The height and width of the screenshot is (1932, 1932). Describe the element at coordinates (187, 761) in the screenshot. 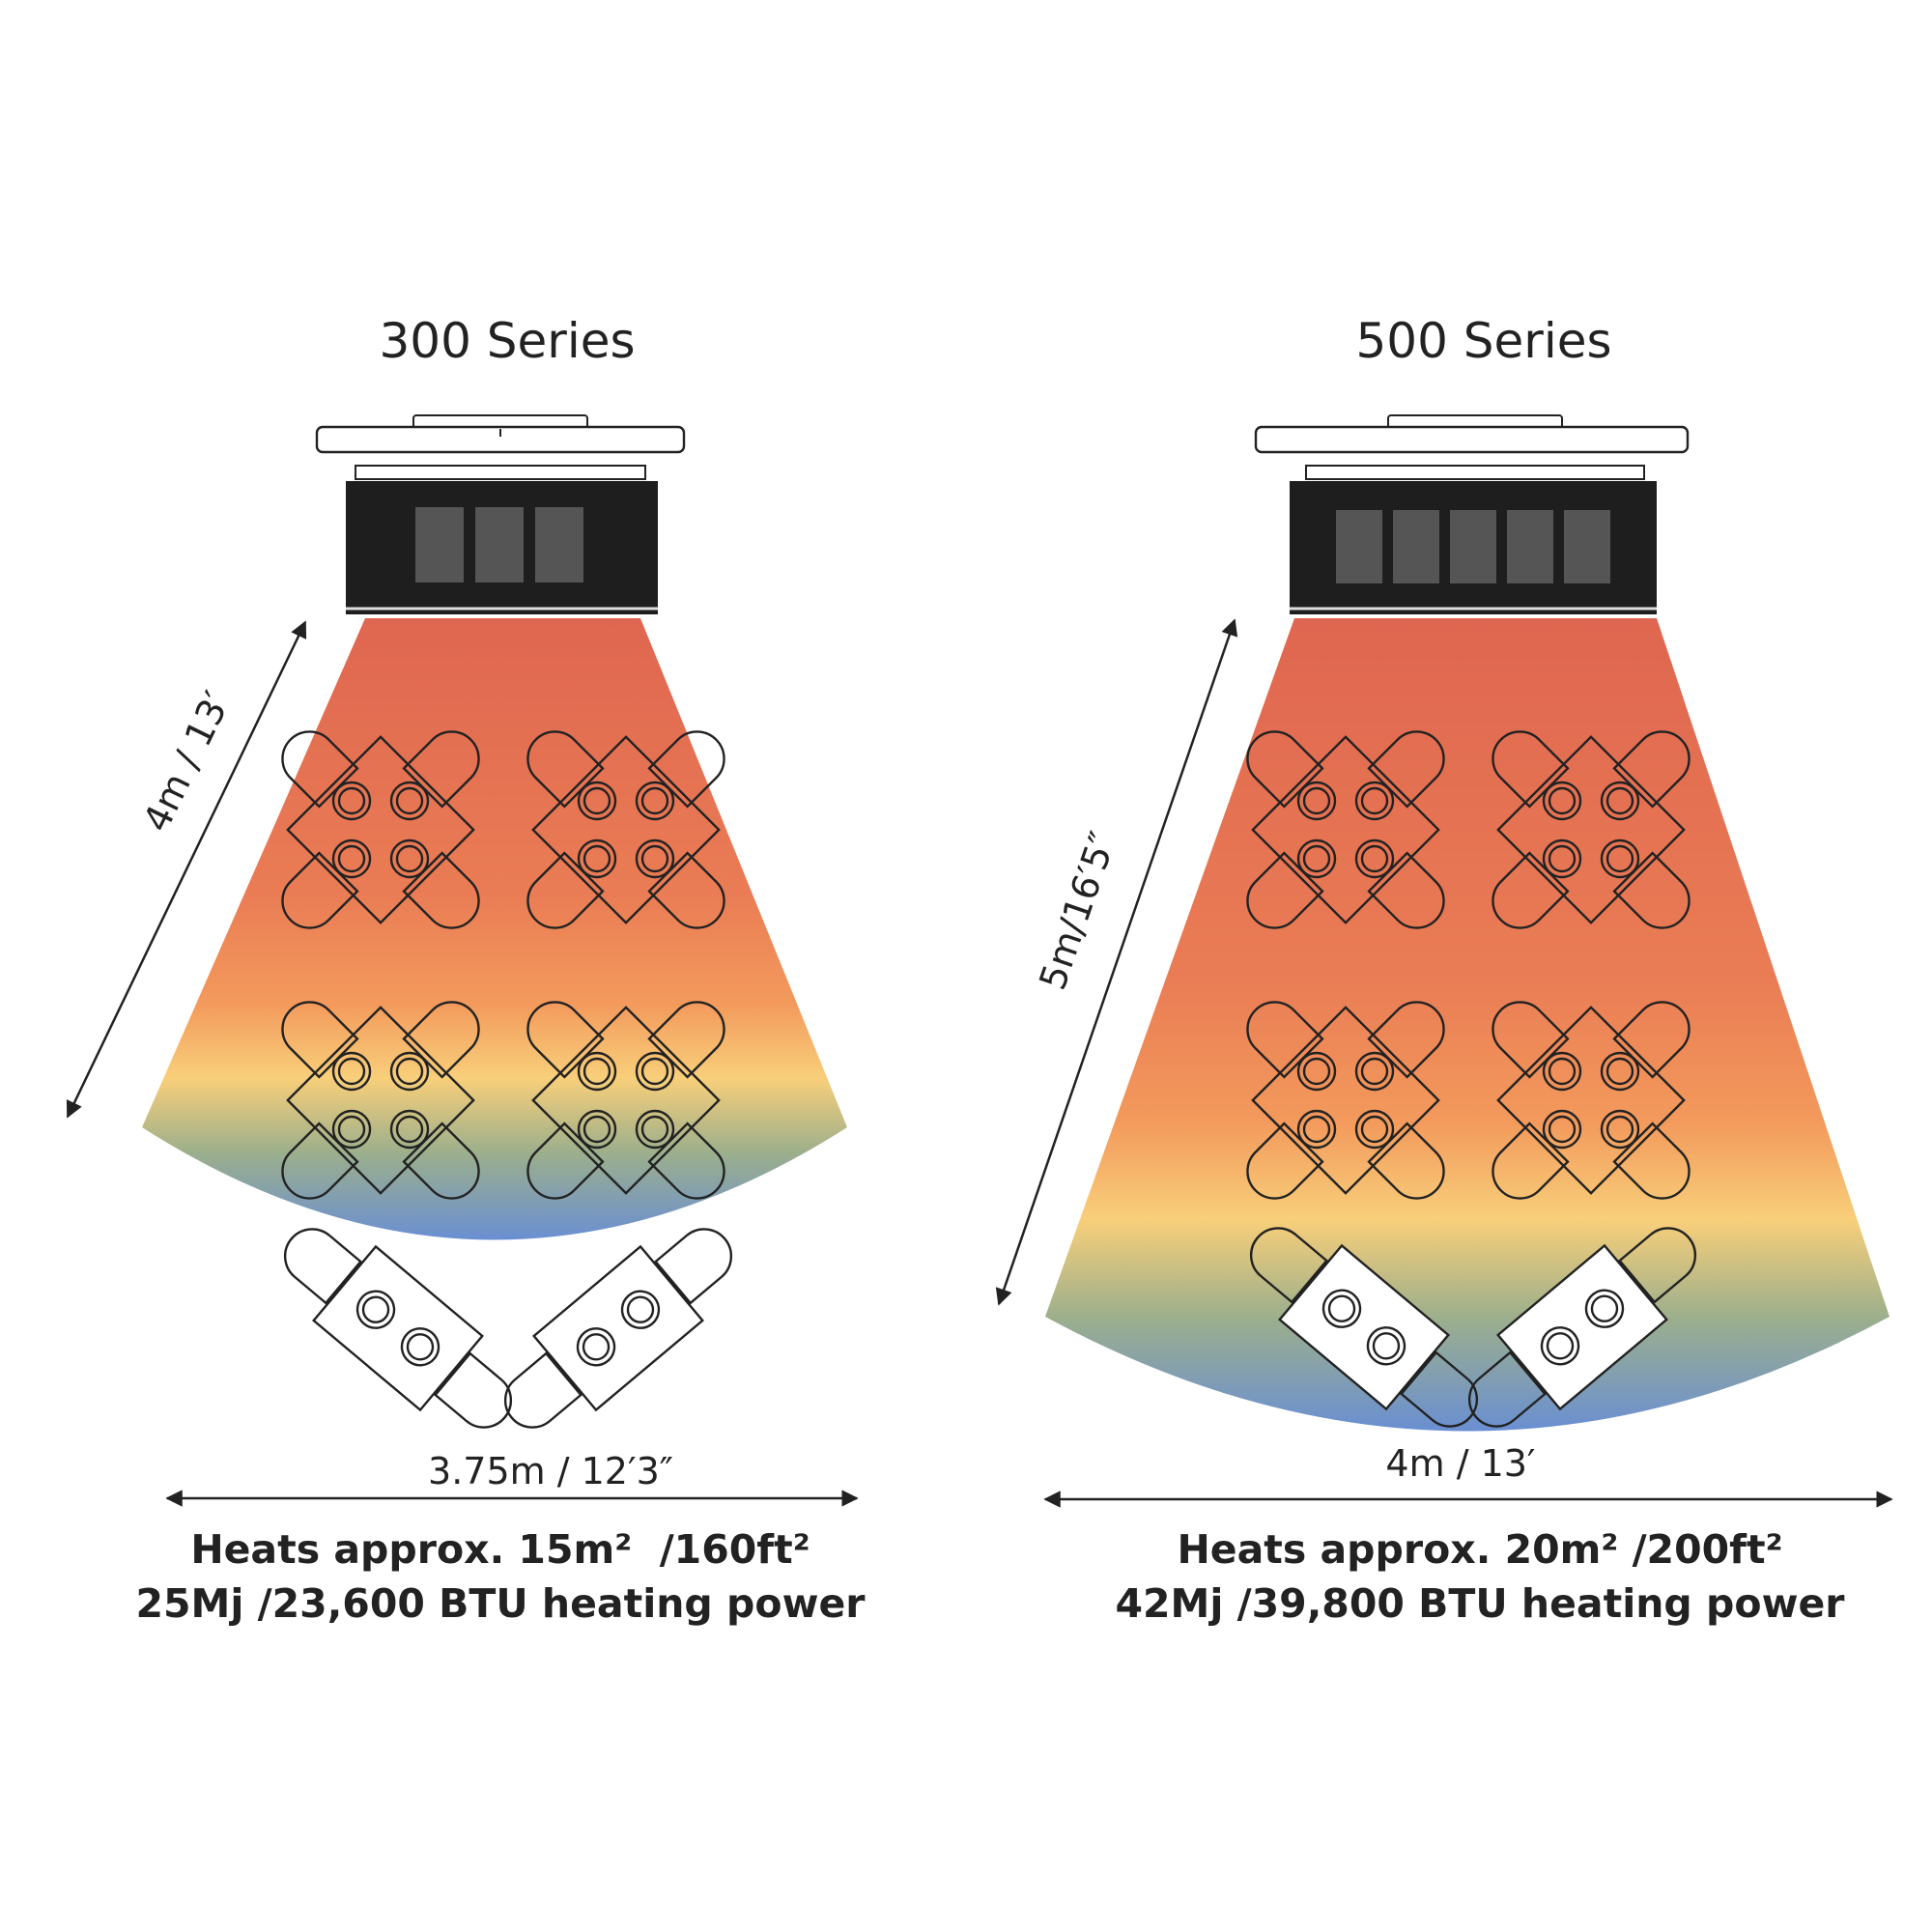

I see `depth-label: 4m / 13′` at that location.